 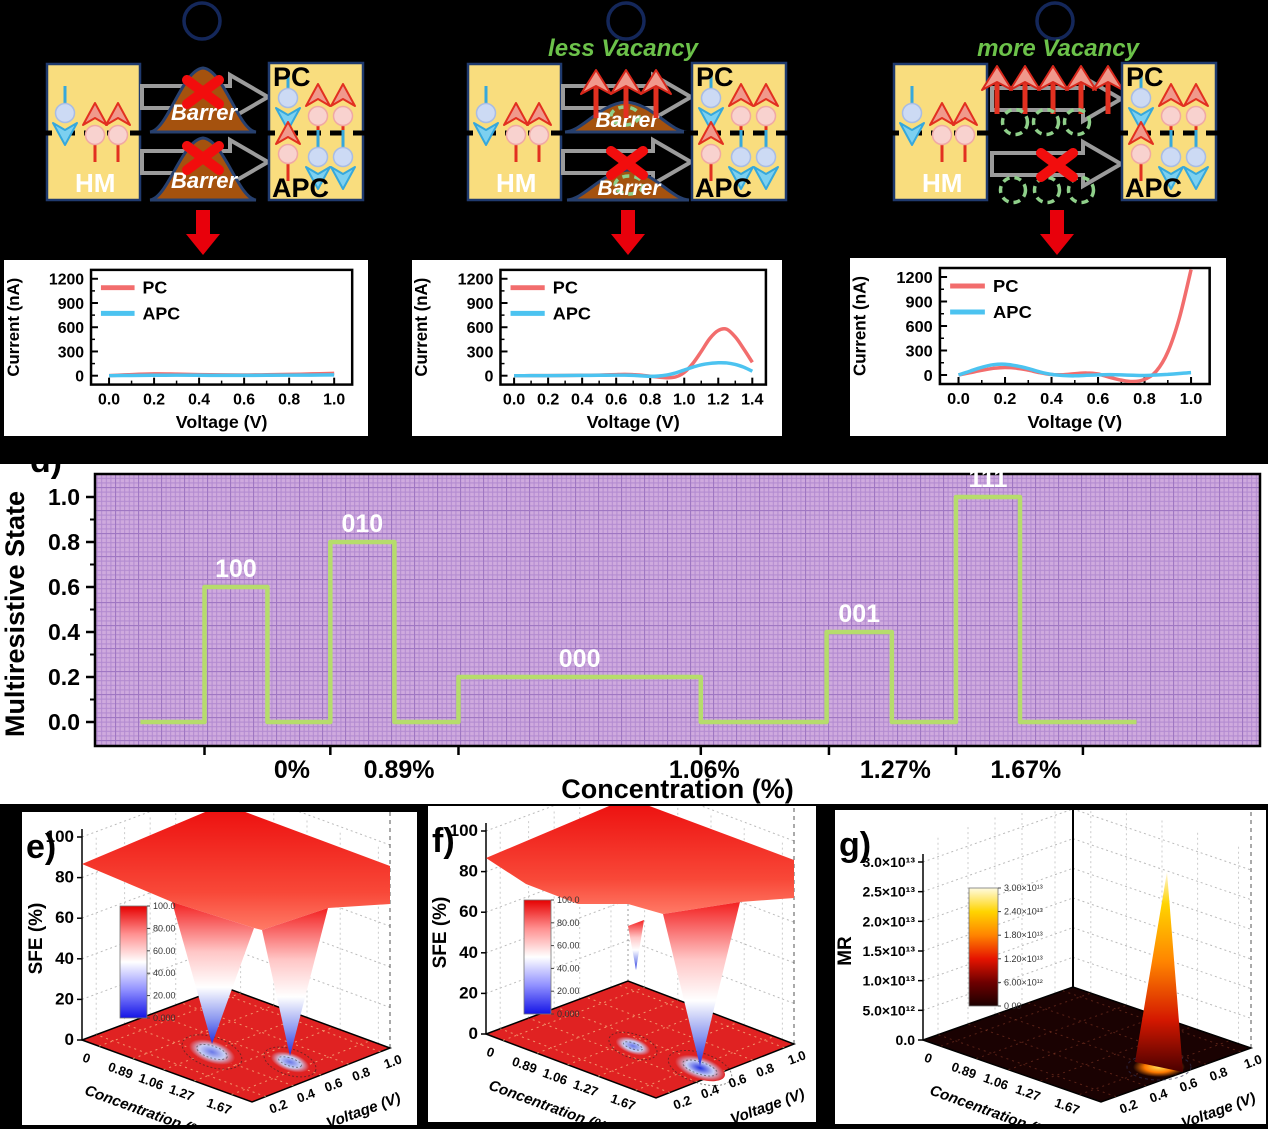 What do you see at coordinates (1055, 21) in the screenshot?
I see `voltage-source-icon` at bounding box center [1055, 21].